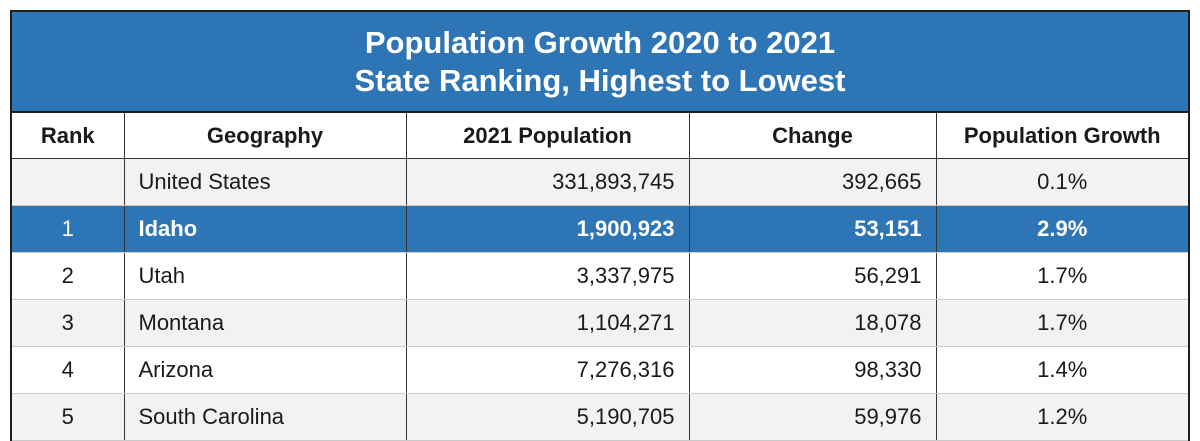 The width and height of the screenshot is (1200, 441). I want to click on cell-rank: 5, so click(68, 417).